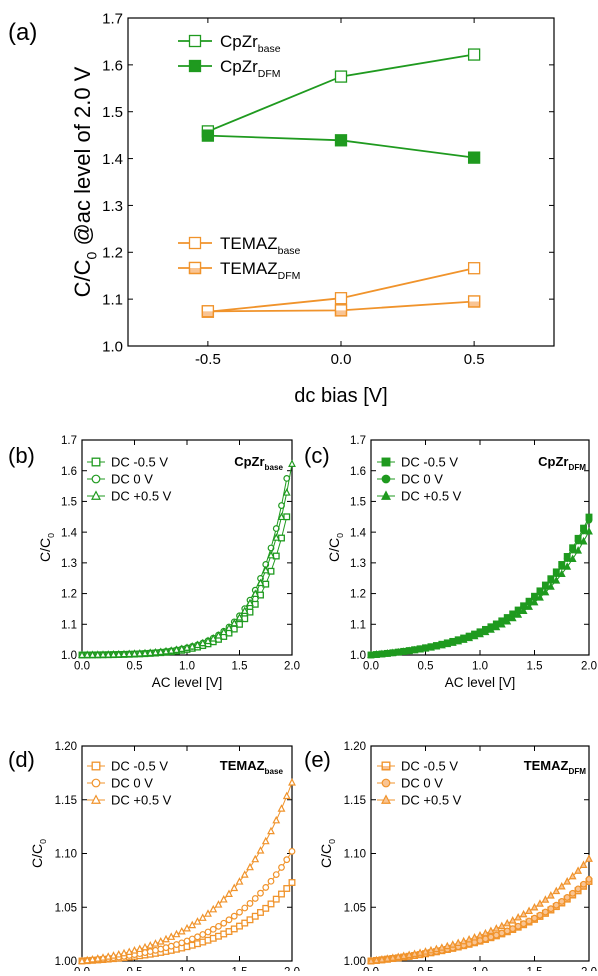 Image resolution: width=598 pixels, height=976 pixels. I want to click on y-axis-label-main: C/C, so click(37, 856).